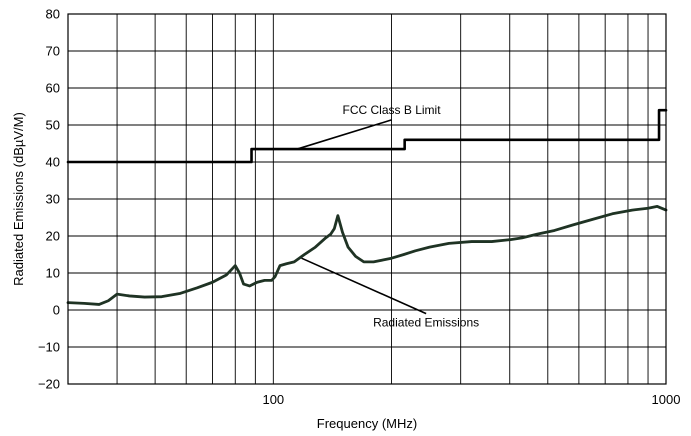 This screenshot has height=436, width=691. I want to click on x-tick-label: 1000, so click(666, 399).